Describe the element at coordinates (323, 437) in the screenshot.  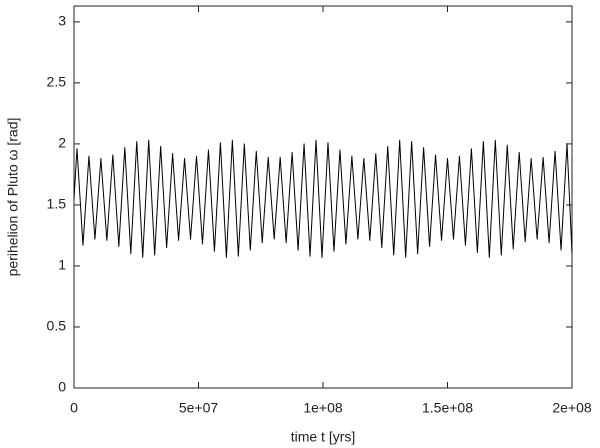
I see `x-axis-label: time t [yrs]` at that location.